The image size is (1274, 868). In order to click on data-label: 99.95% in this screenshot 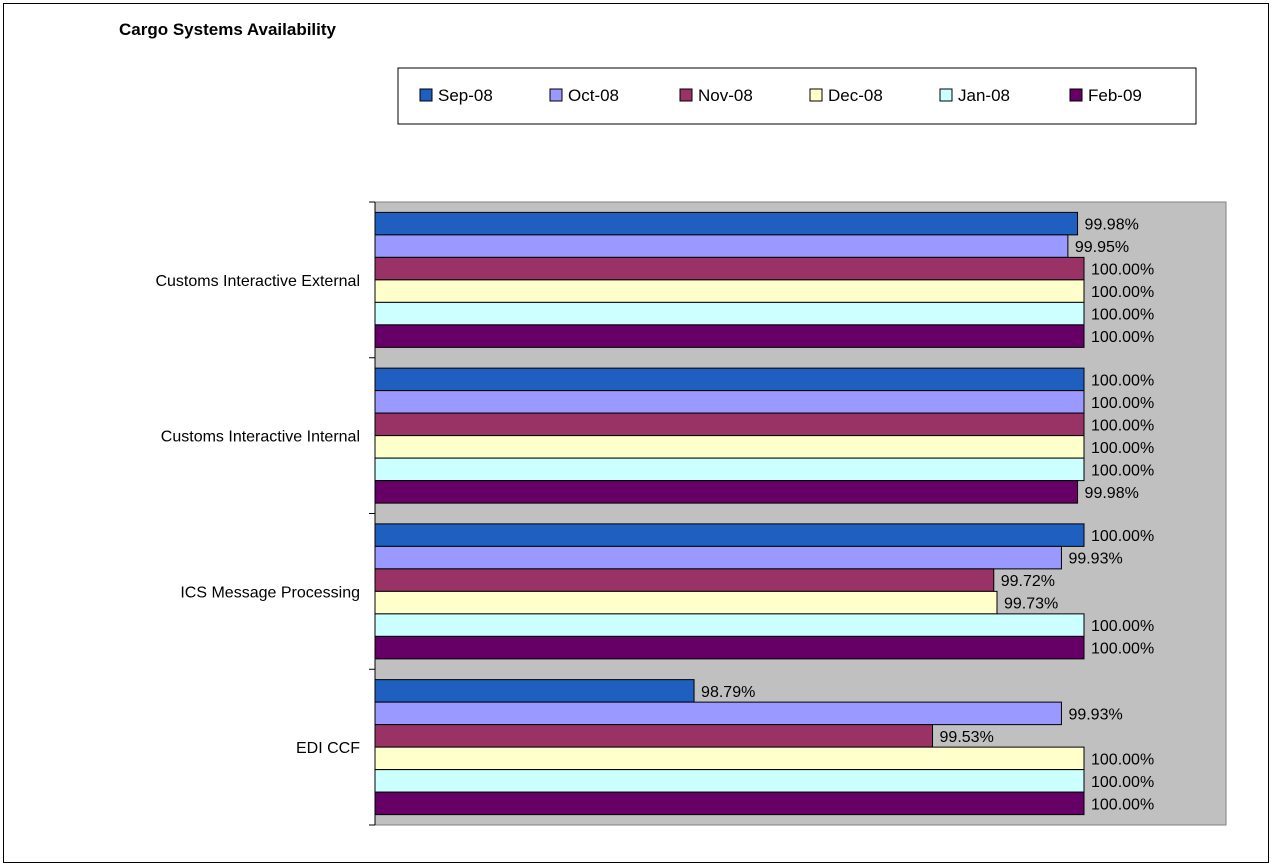, I will do `click(1102, 247)`.